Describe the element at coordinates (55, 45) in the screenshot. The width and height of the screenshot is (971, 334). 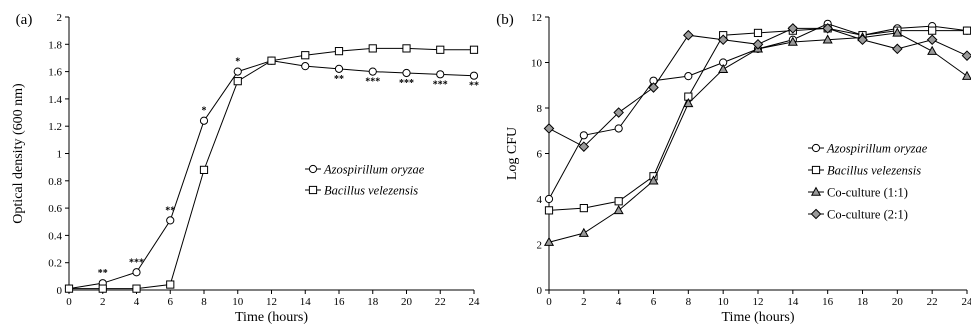
I see `y-tick-label: 1.8` at that location.